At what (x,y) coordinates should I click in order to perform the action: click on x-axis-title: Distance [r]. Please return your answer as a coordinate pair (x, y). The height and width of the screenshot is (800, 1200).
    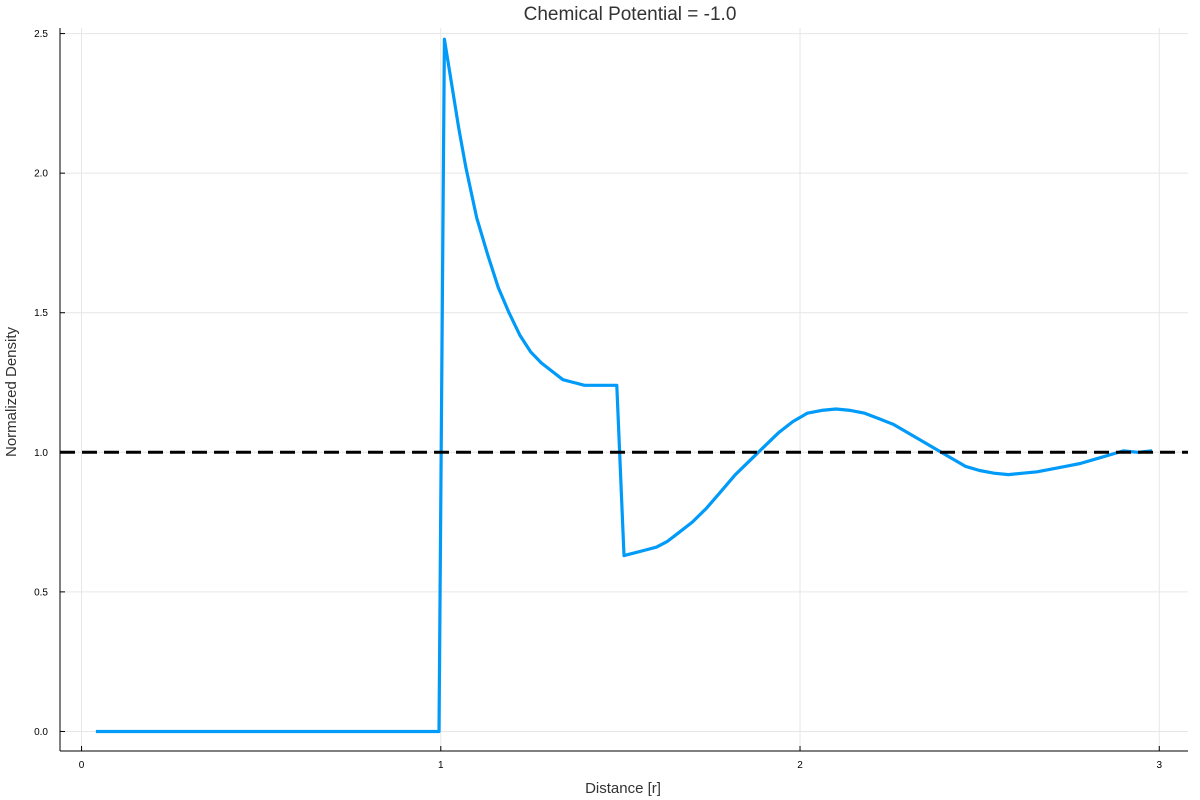
    Looking at the image, I should click on (623, 788).